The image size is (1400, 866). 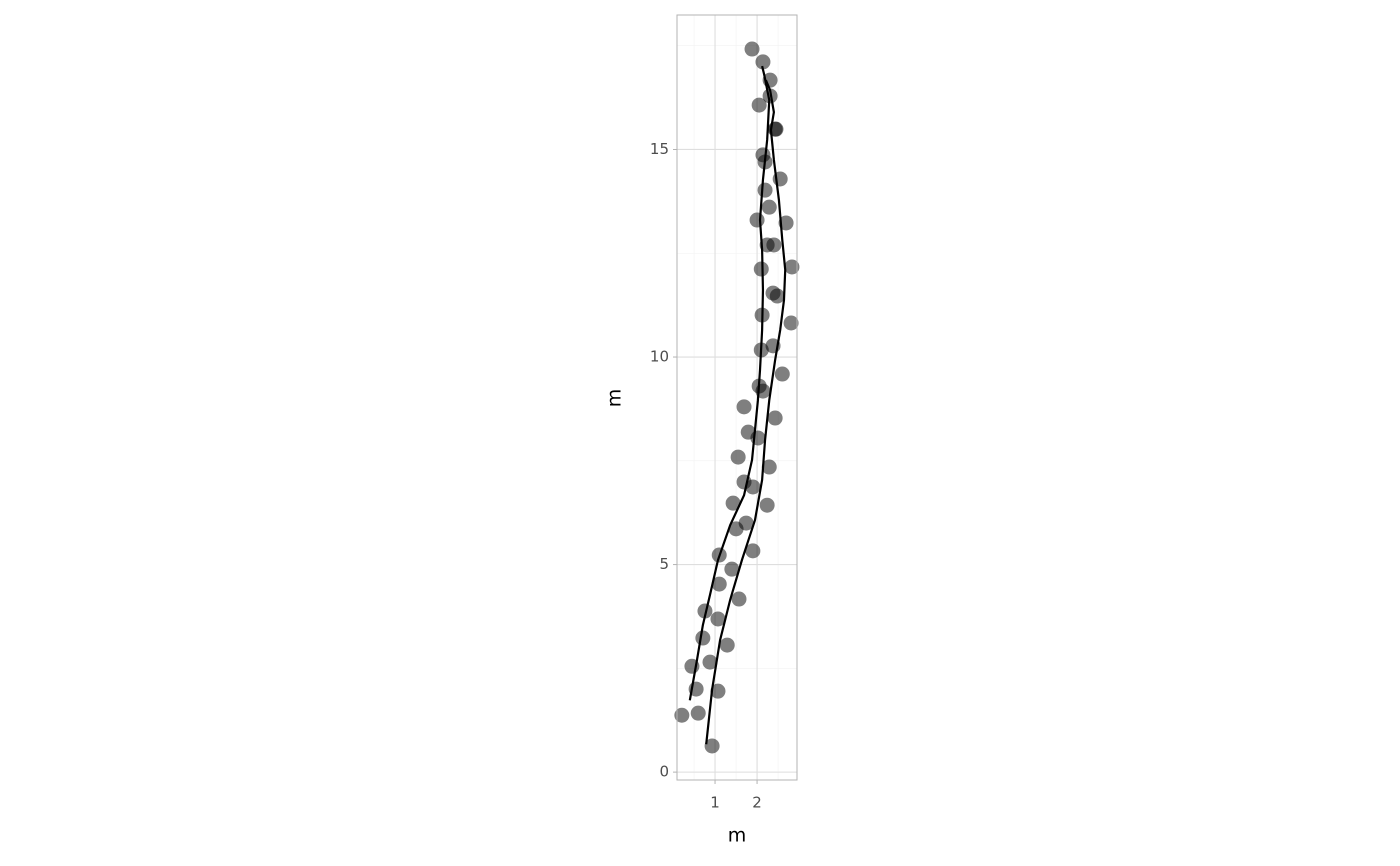 I want to click on x-tick-label: 2, so click(x=757, y=803).